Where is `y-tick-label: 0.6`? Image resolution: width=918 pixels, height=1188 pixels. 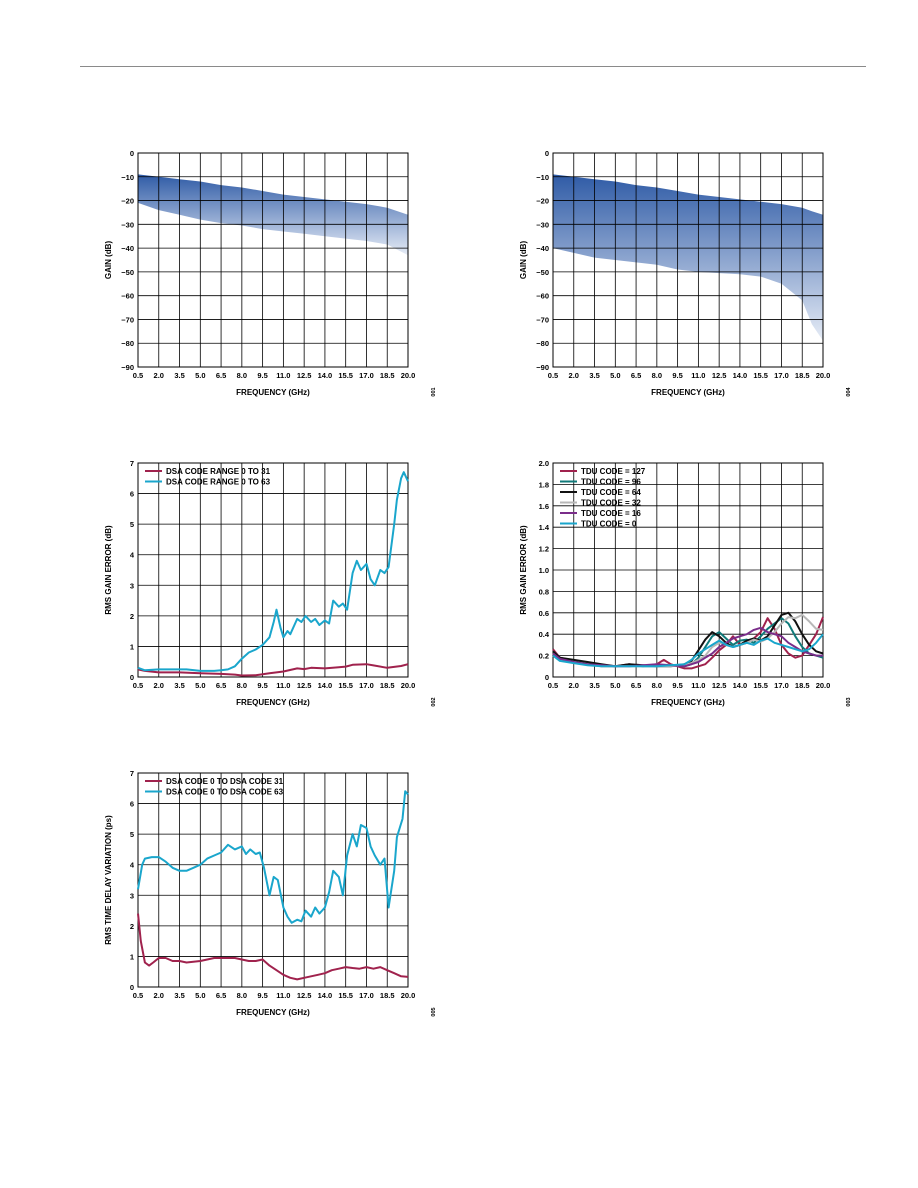
y-tick-label: 0.6 is located at coordinates (544, 613).